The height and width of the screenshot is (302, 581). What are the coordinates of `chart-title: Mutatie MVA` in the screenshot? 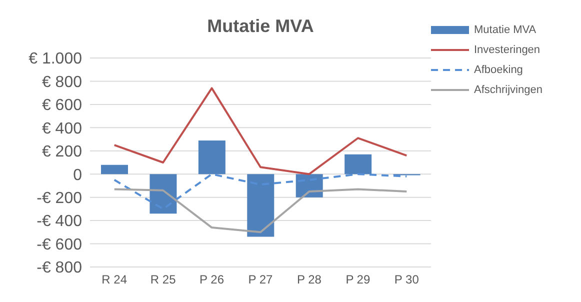 It's located at (260, 26).